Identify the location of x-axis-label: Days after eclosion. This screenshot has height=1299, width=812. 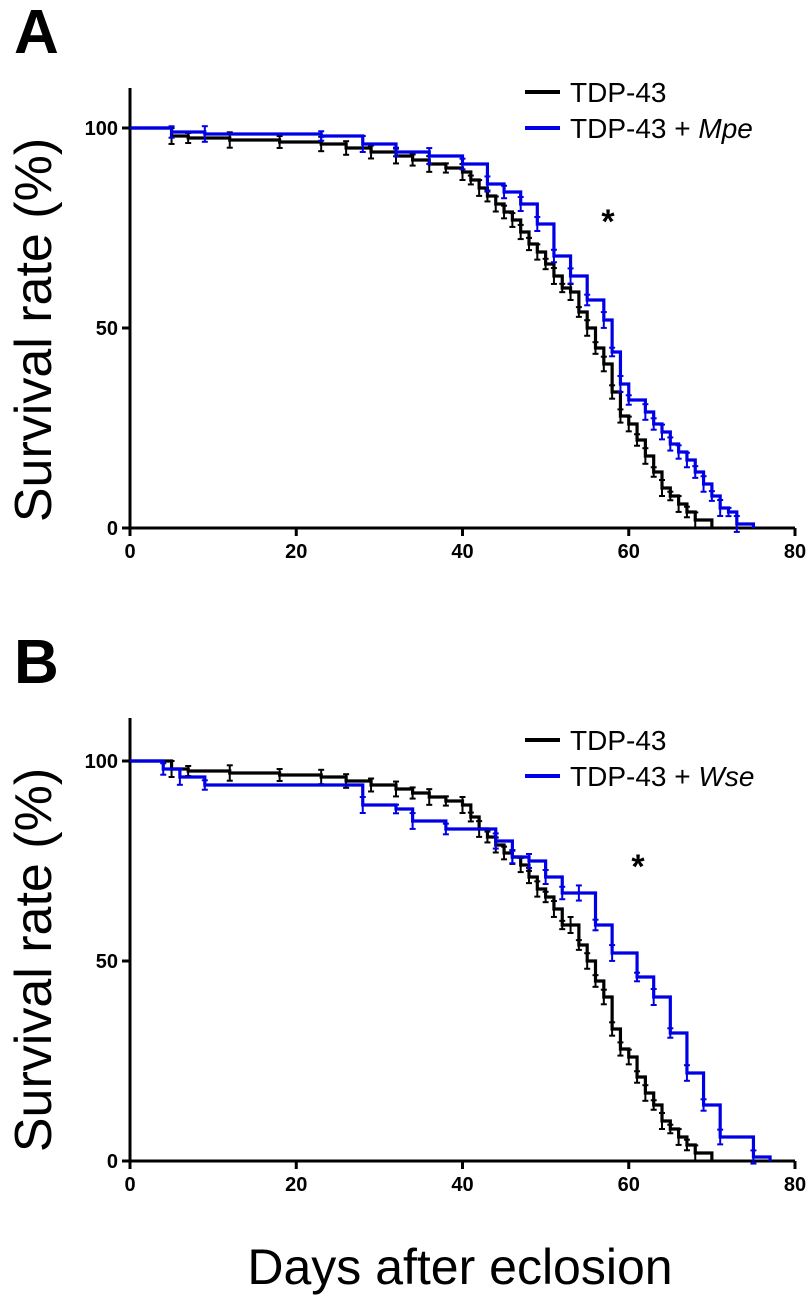
(460, 1267).